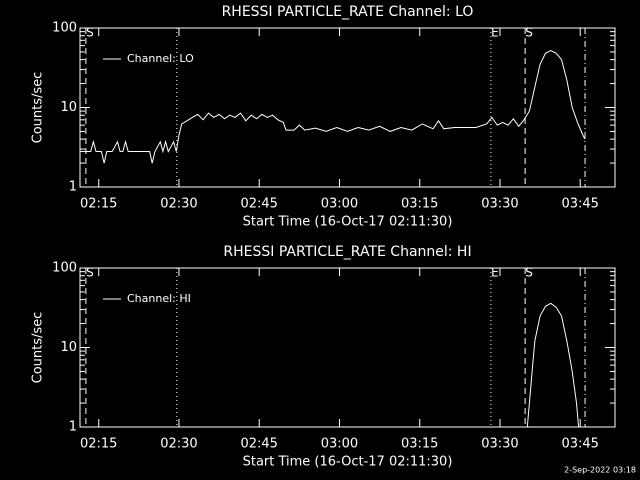  I want to click on footer: 2-Sep-2022 03:18, so click(600, 470).